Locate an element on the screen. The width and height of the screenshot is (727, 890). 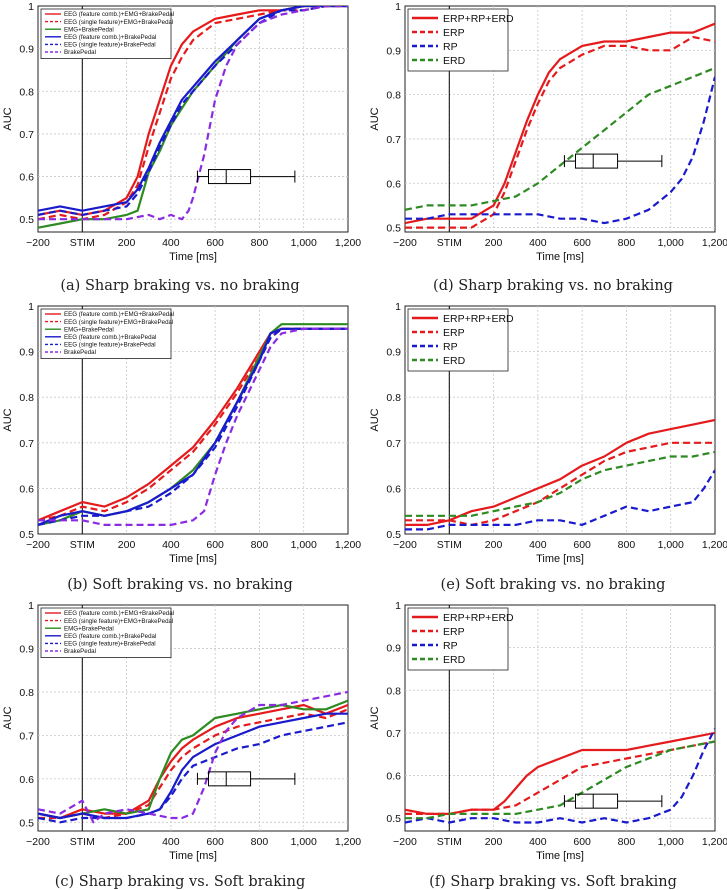
legend-box is located at coordinates (106, 33).